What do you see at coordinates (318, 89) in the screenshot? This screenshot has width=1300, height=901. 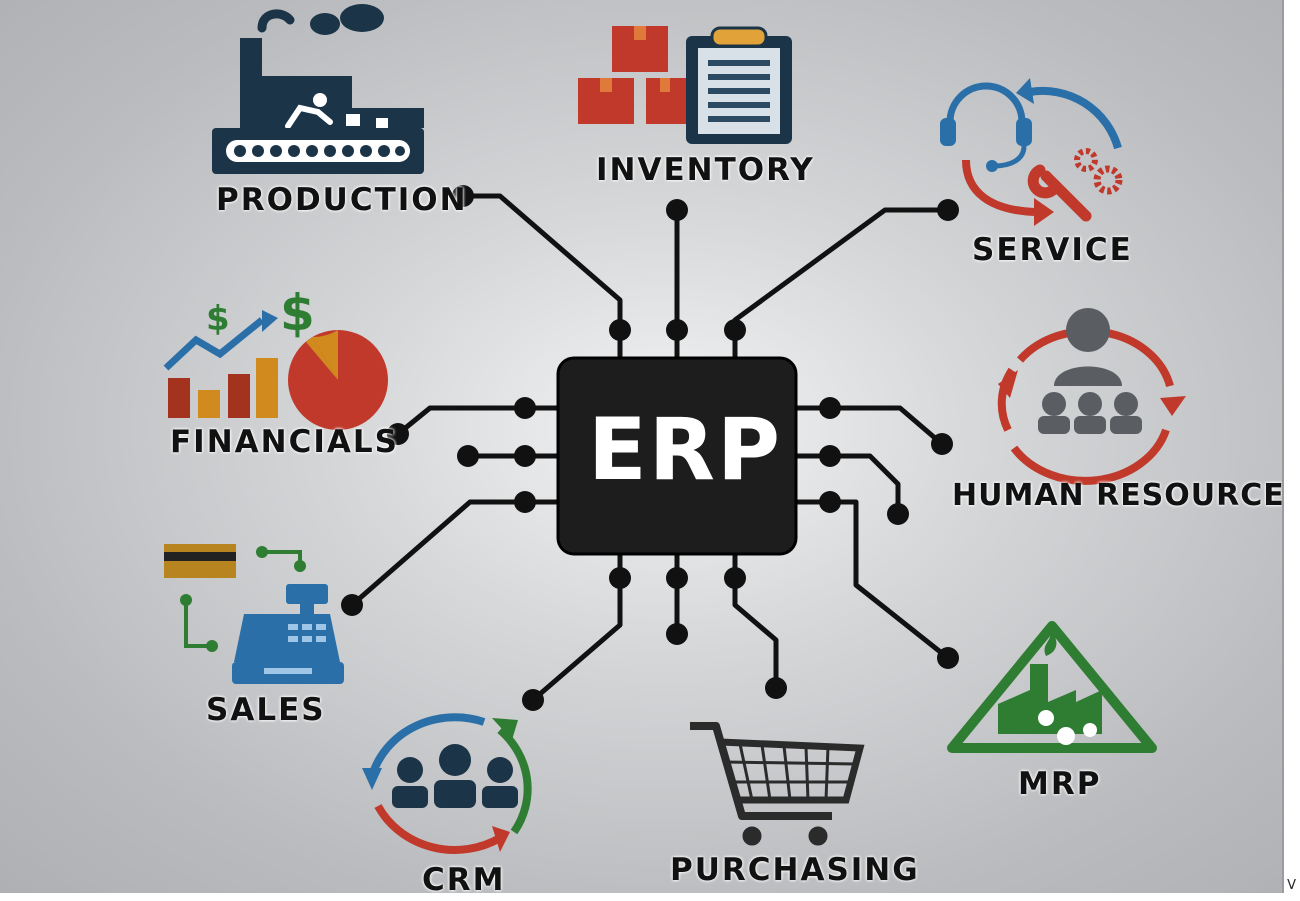 I see `factory-conveyor-icon` at bounding box center [318, 89].